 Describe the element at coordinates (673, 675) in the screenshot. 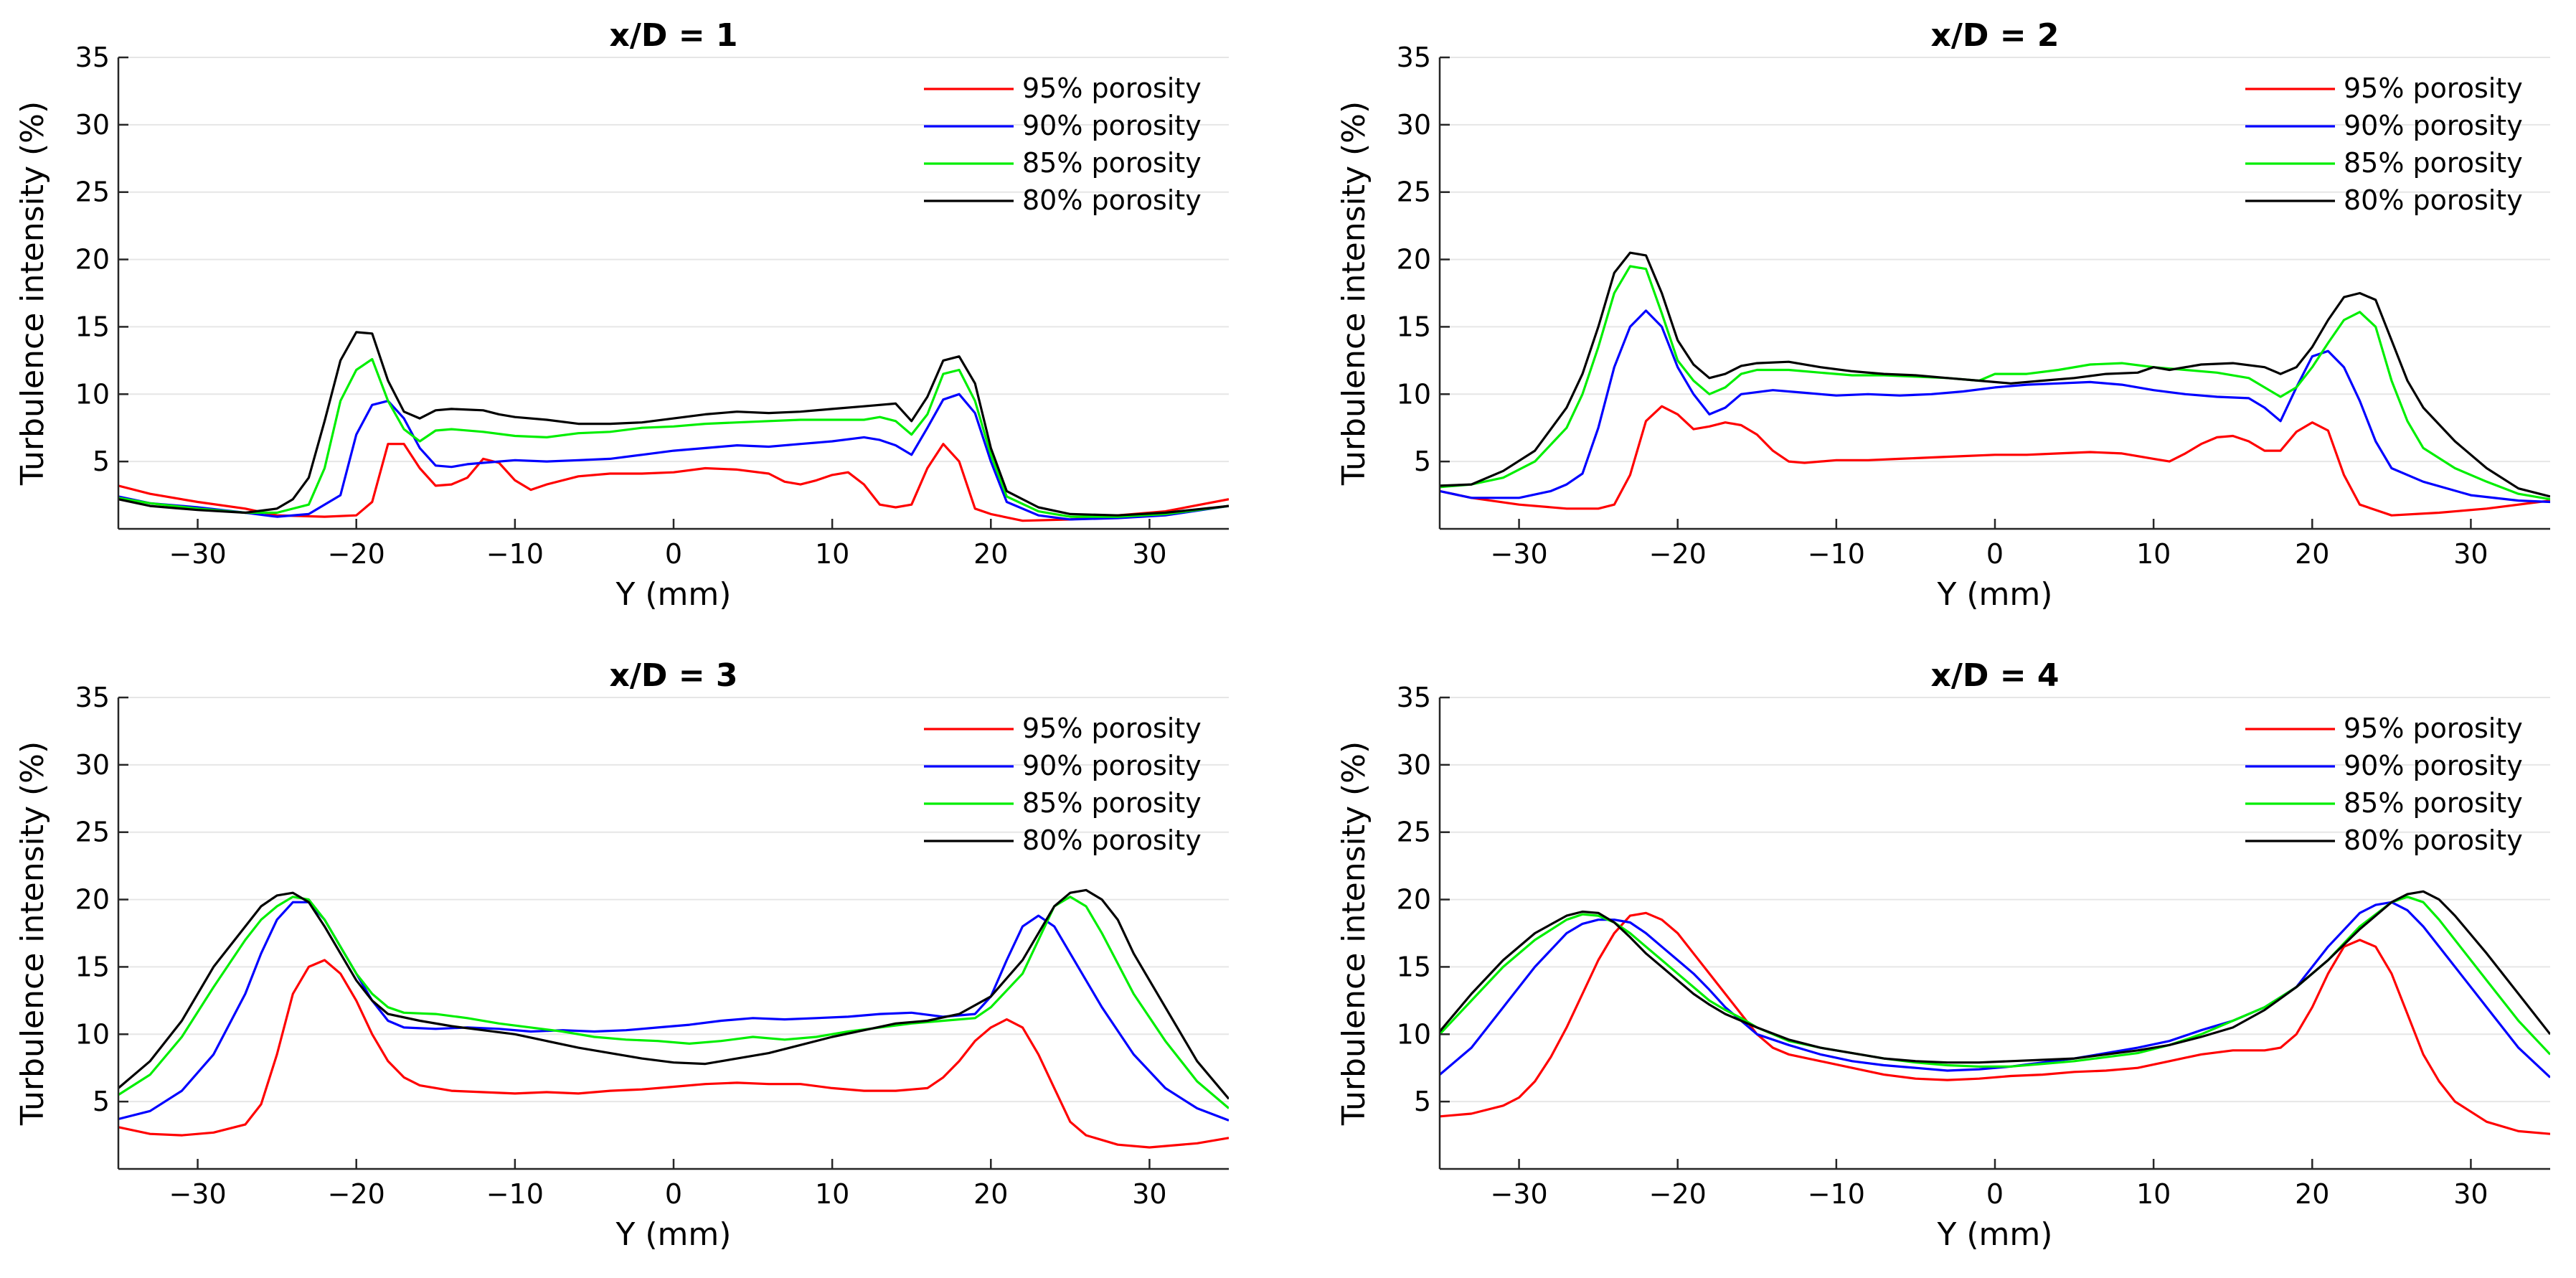

I see `chart-title: x/D = 3` at that location.